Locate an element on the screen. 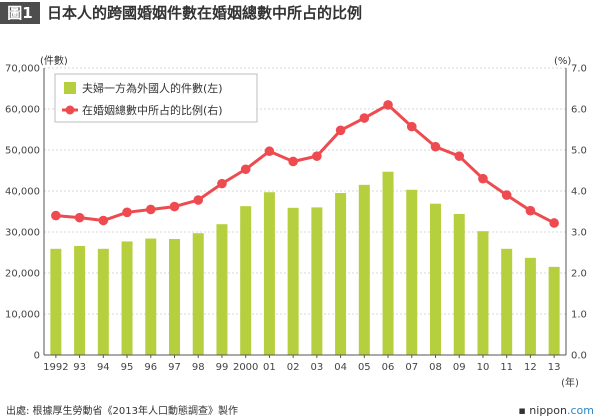 The height and width of the screenshot is (420, 600). x-tick-label: 09 is located at coordinates (459, 367).